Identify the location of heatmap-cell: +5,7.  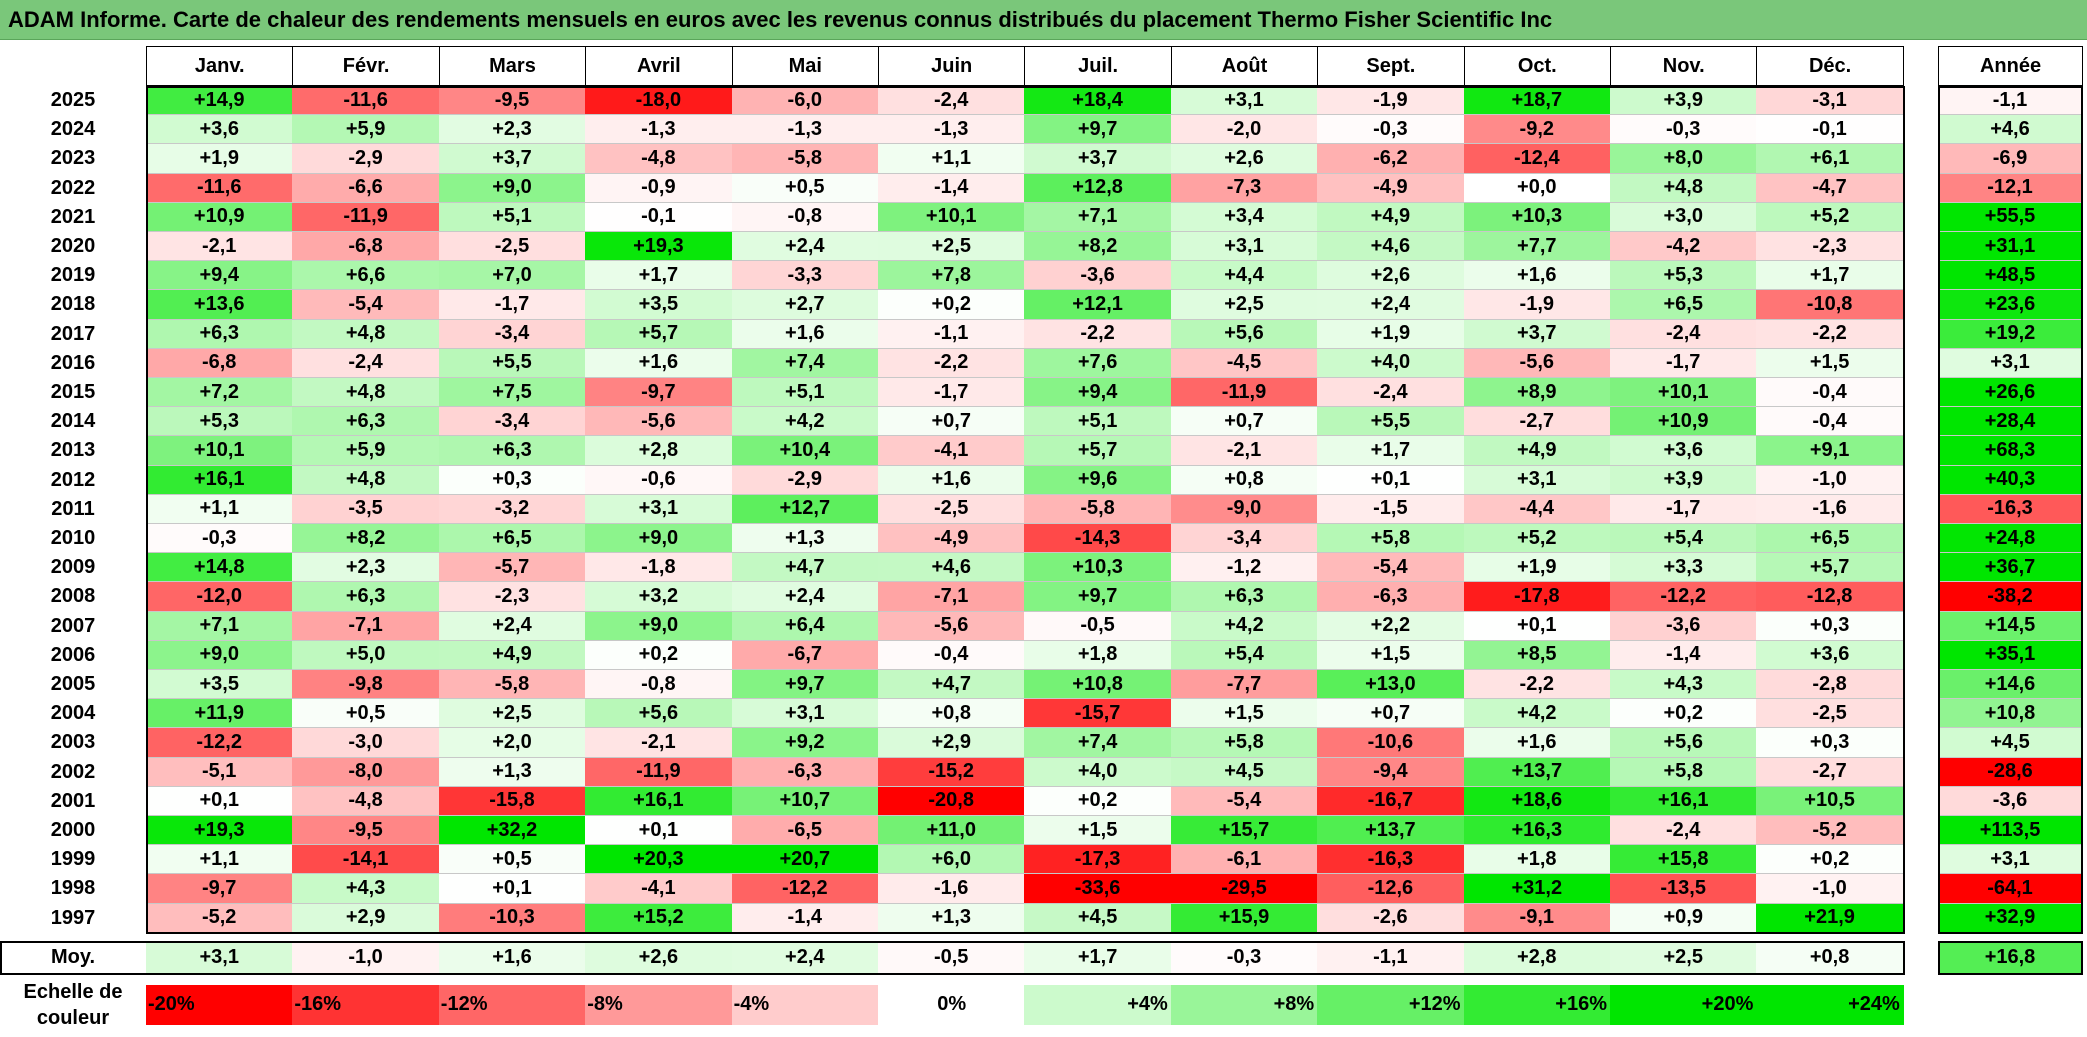
(659, 334).